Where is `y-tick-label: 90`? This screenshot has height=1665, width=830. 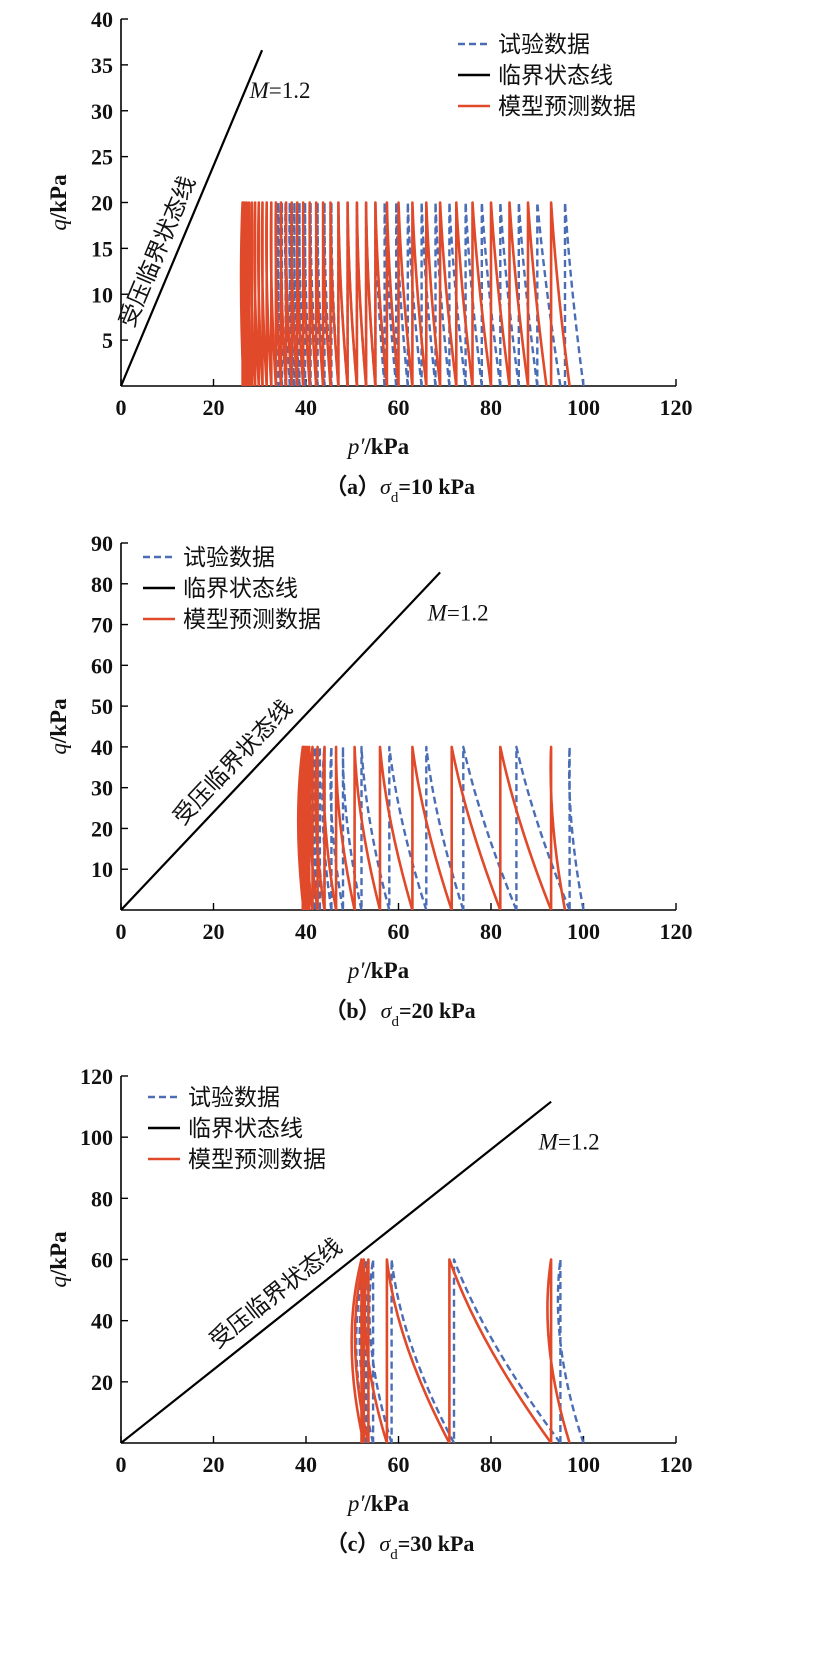
y-tick-label: 90 is located at coordinates (102, 543).